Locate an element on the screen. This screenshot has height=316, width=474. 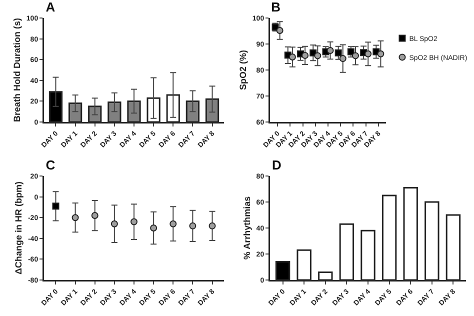
chart-title: C is located at coordinates (51, 164).